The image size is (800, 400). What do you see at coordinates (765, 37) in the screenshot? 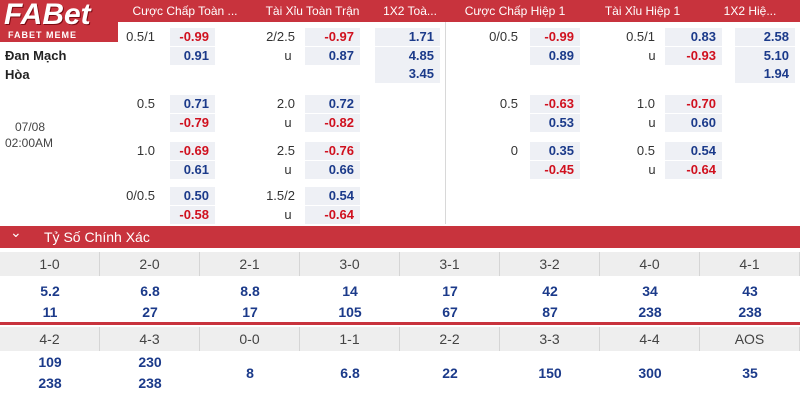
I see `odds-cell: 2.58` at bounding box center [765, 37].